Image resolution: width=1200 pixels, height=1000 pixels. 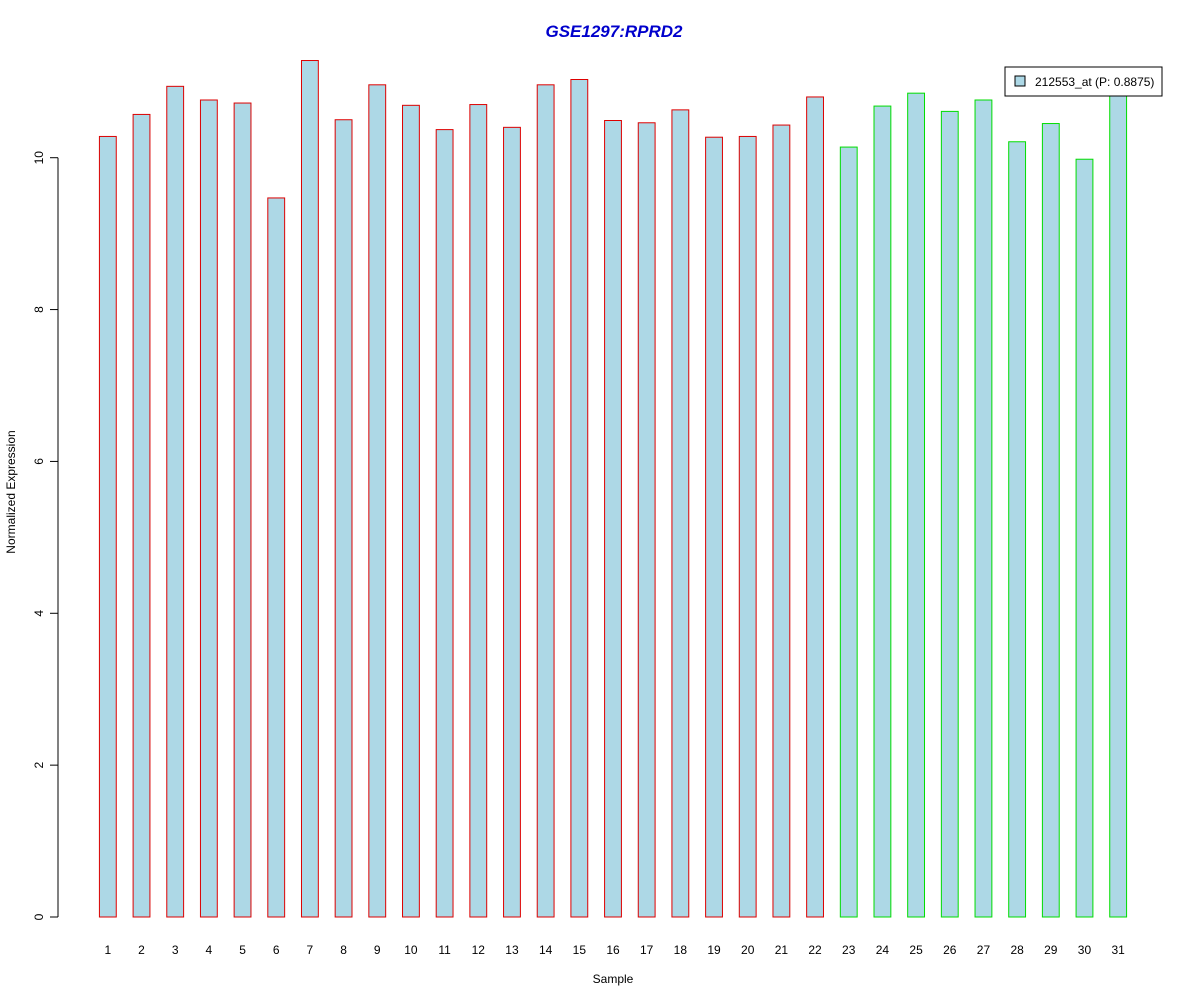 I want to click on y-tick-label: 2, so click(x=39, y=764).